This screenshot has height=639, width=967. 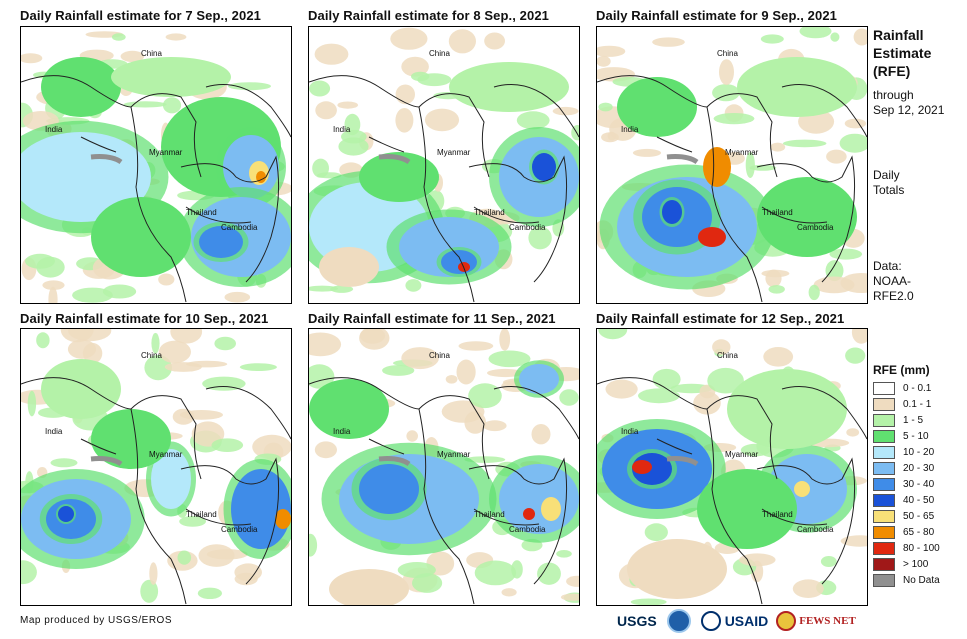 I want to click on legend-row: 0 - 0.1, so click(x=906, y=388).